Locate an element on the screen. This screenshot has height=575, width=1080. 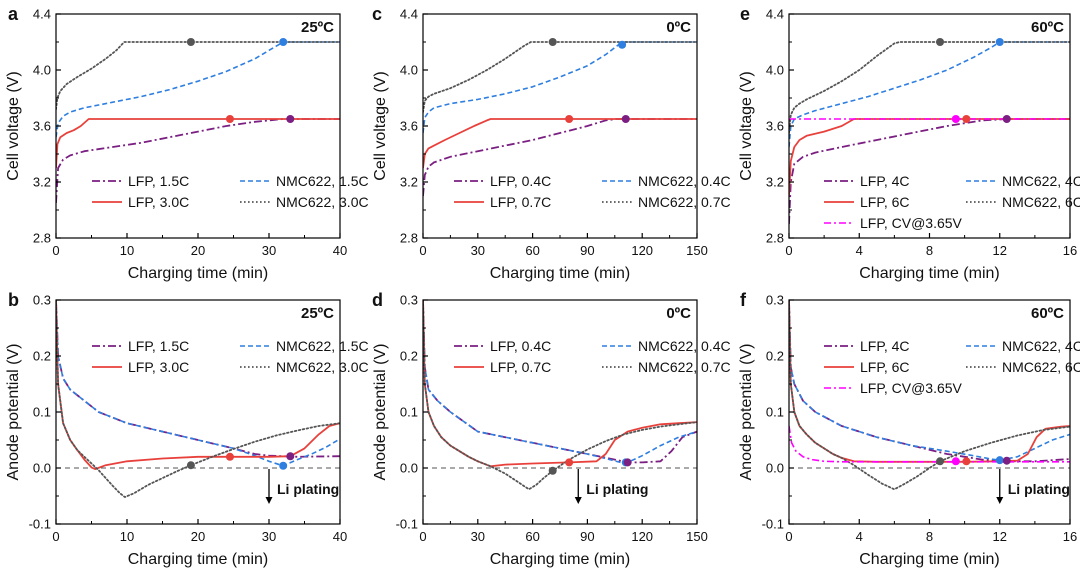
temperature-label: 0ºC is located at coordinates (678, 313).